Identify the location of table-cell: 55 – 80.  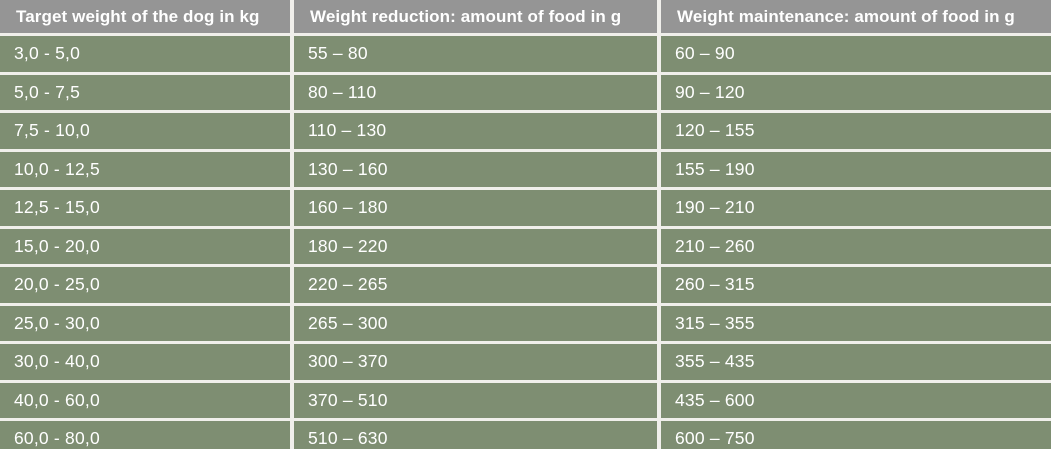
(474, 53).